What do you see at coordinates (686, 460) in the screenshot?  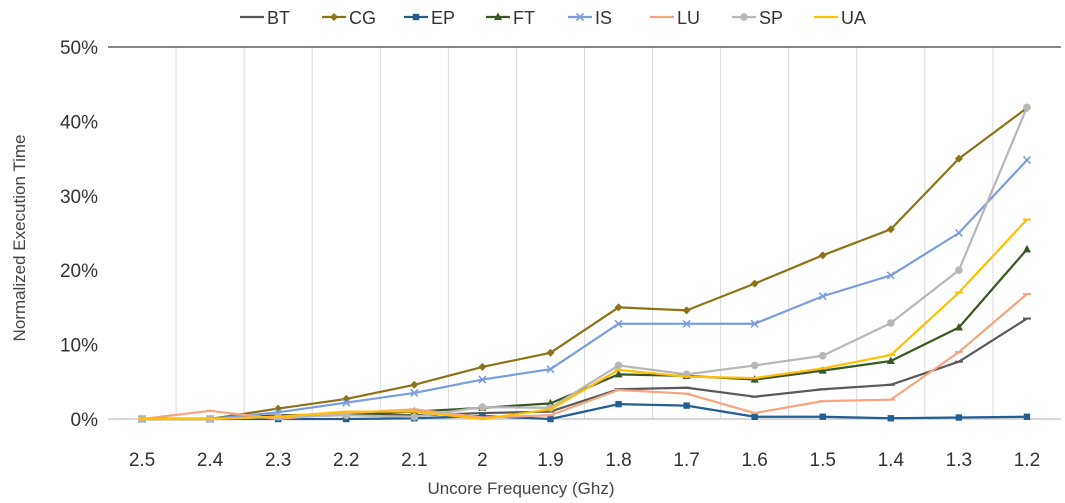 I see `x-tick-label: 1.7` at bounding box center [686, 460].